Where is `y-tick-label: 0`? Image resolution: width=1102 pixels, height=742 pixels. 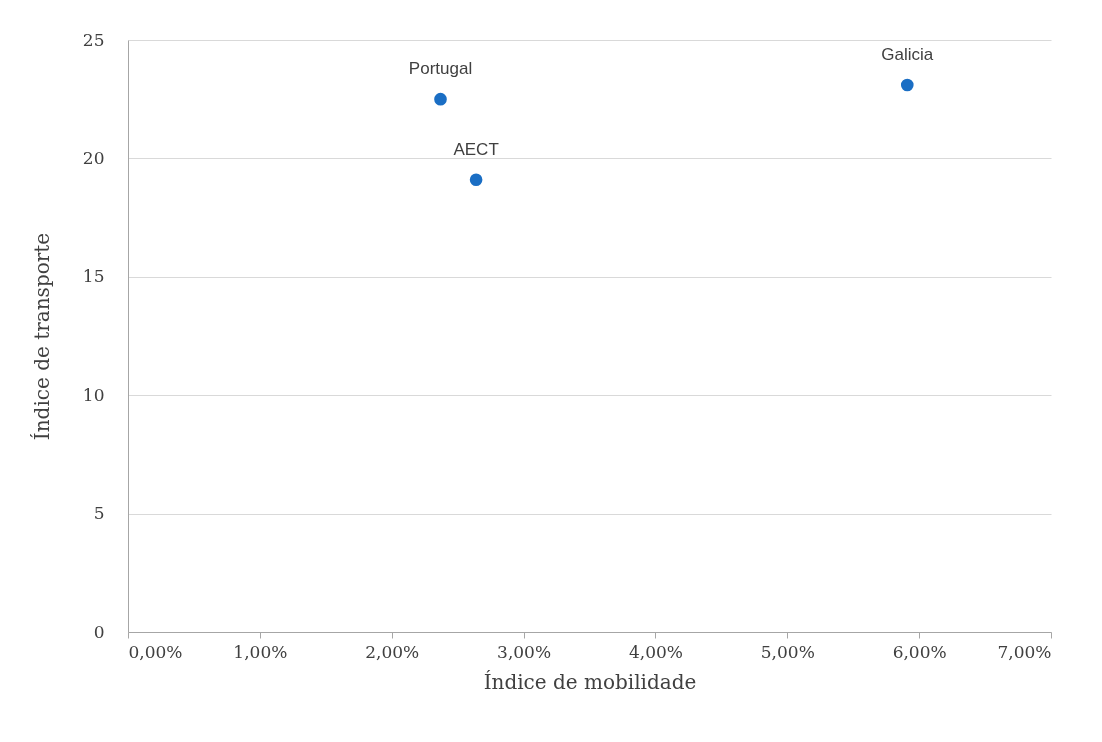 y-tick-label: 0 is located at coordinates (99, 631).